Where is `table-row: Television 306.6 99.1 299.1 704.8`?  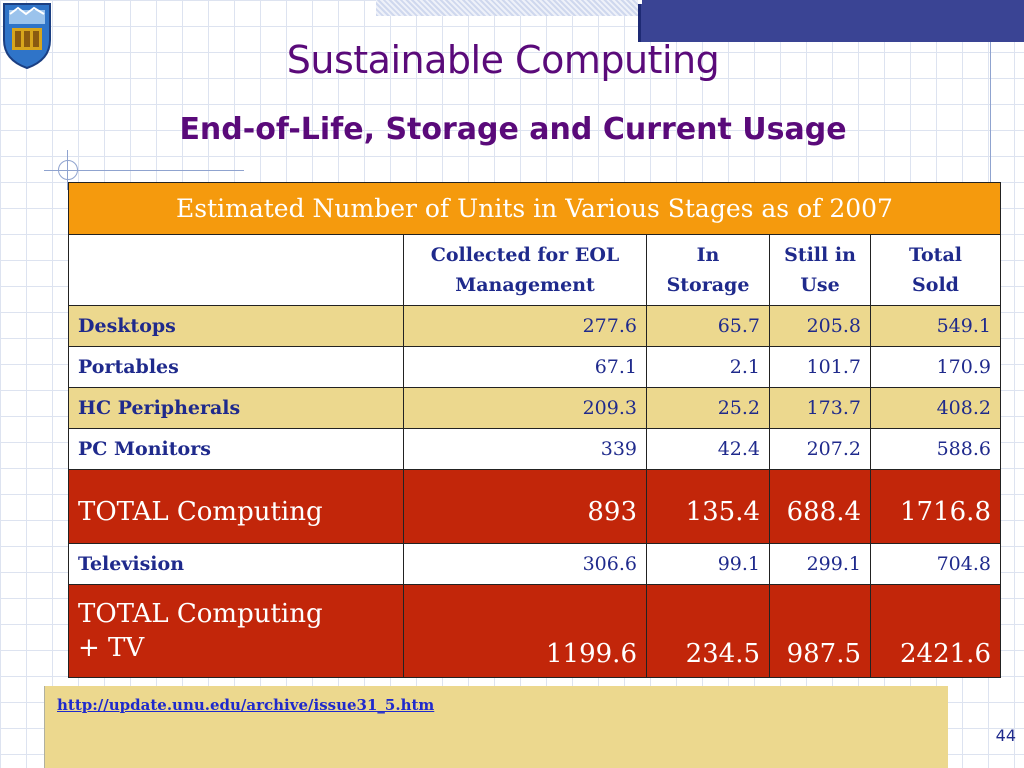 table-row: Television 306.6 99.1 299.1 704.8 is located at coordinates (534, 564).